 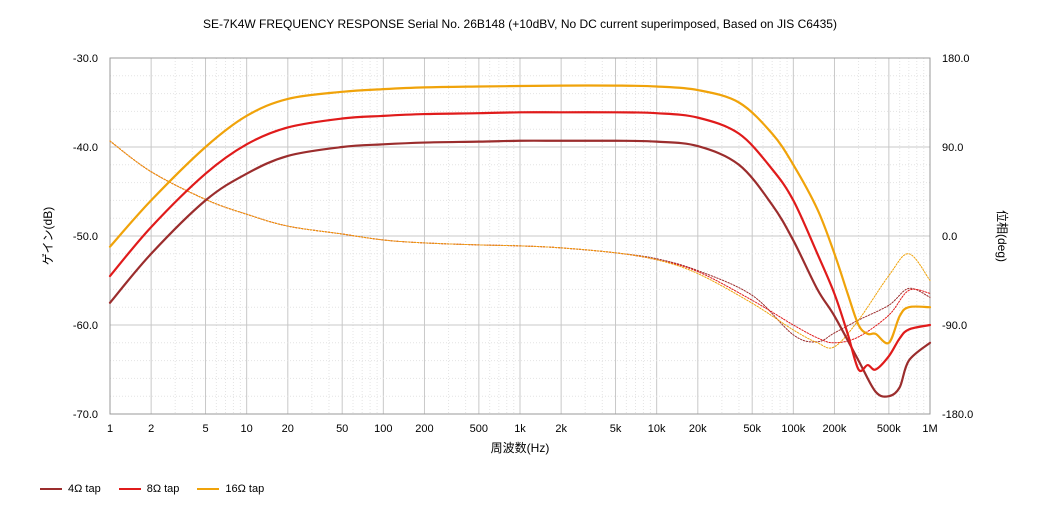 I want to click on x-tick-label: 2, so click(x=151, y=429).